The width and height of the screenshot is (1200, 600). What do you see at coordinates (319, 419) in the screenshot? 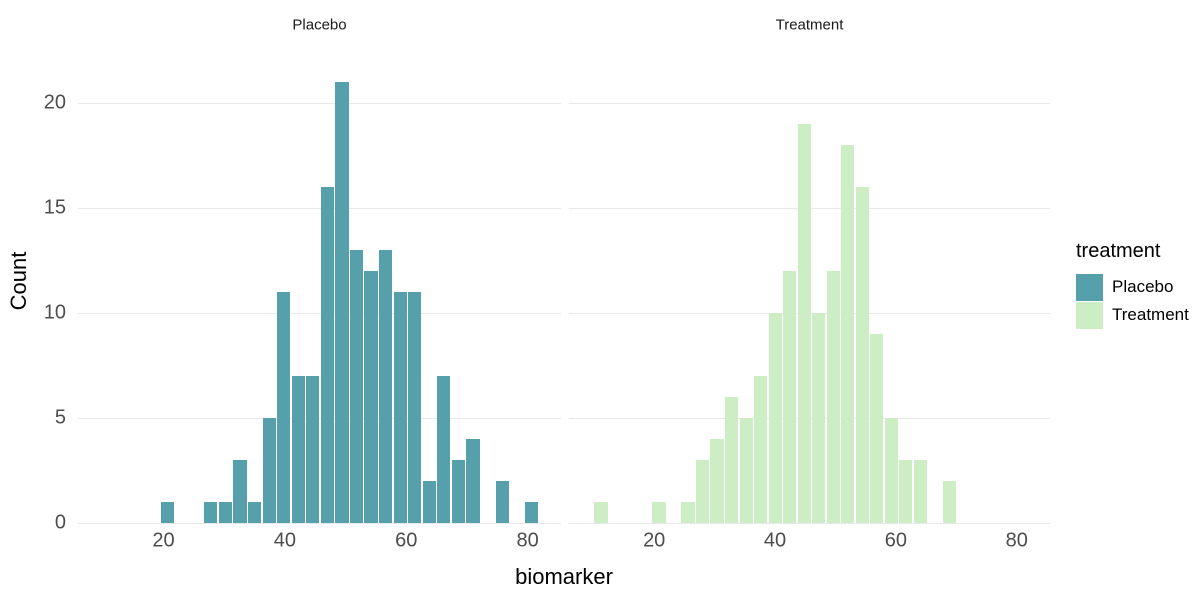
I see `gridline-y5` at bounding box center [319, 419].